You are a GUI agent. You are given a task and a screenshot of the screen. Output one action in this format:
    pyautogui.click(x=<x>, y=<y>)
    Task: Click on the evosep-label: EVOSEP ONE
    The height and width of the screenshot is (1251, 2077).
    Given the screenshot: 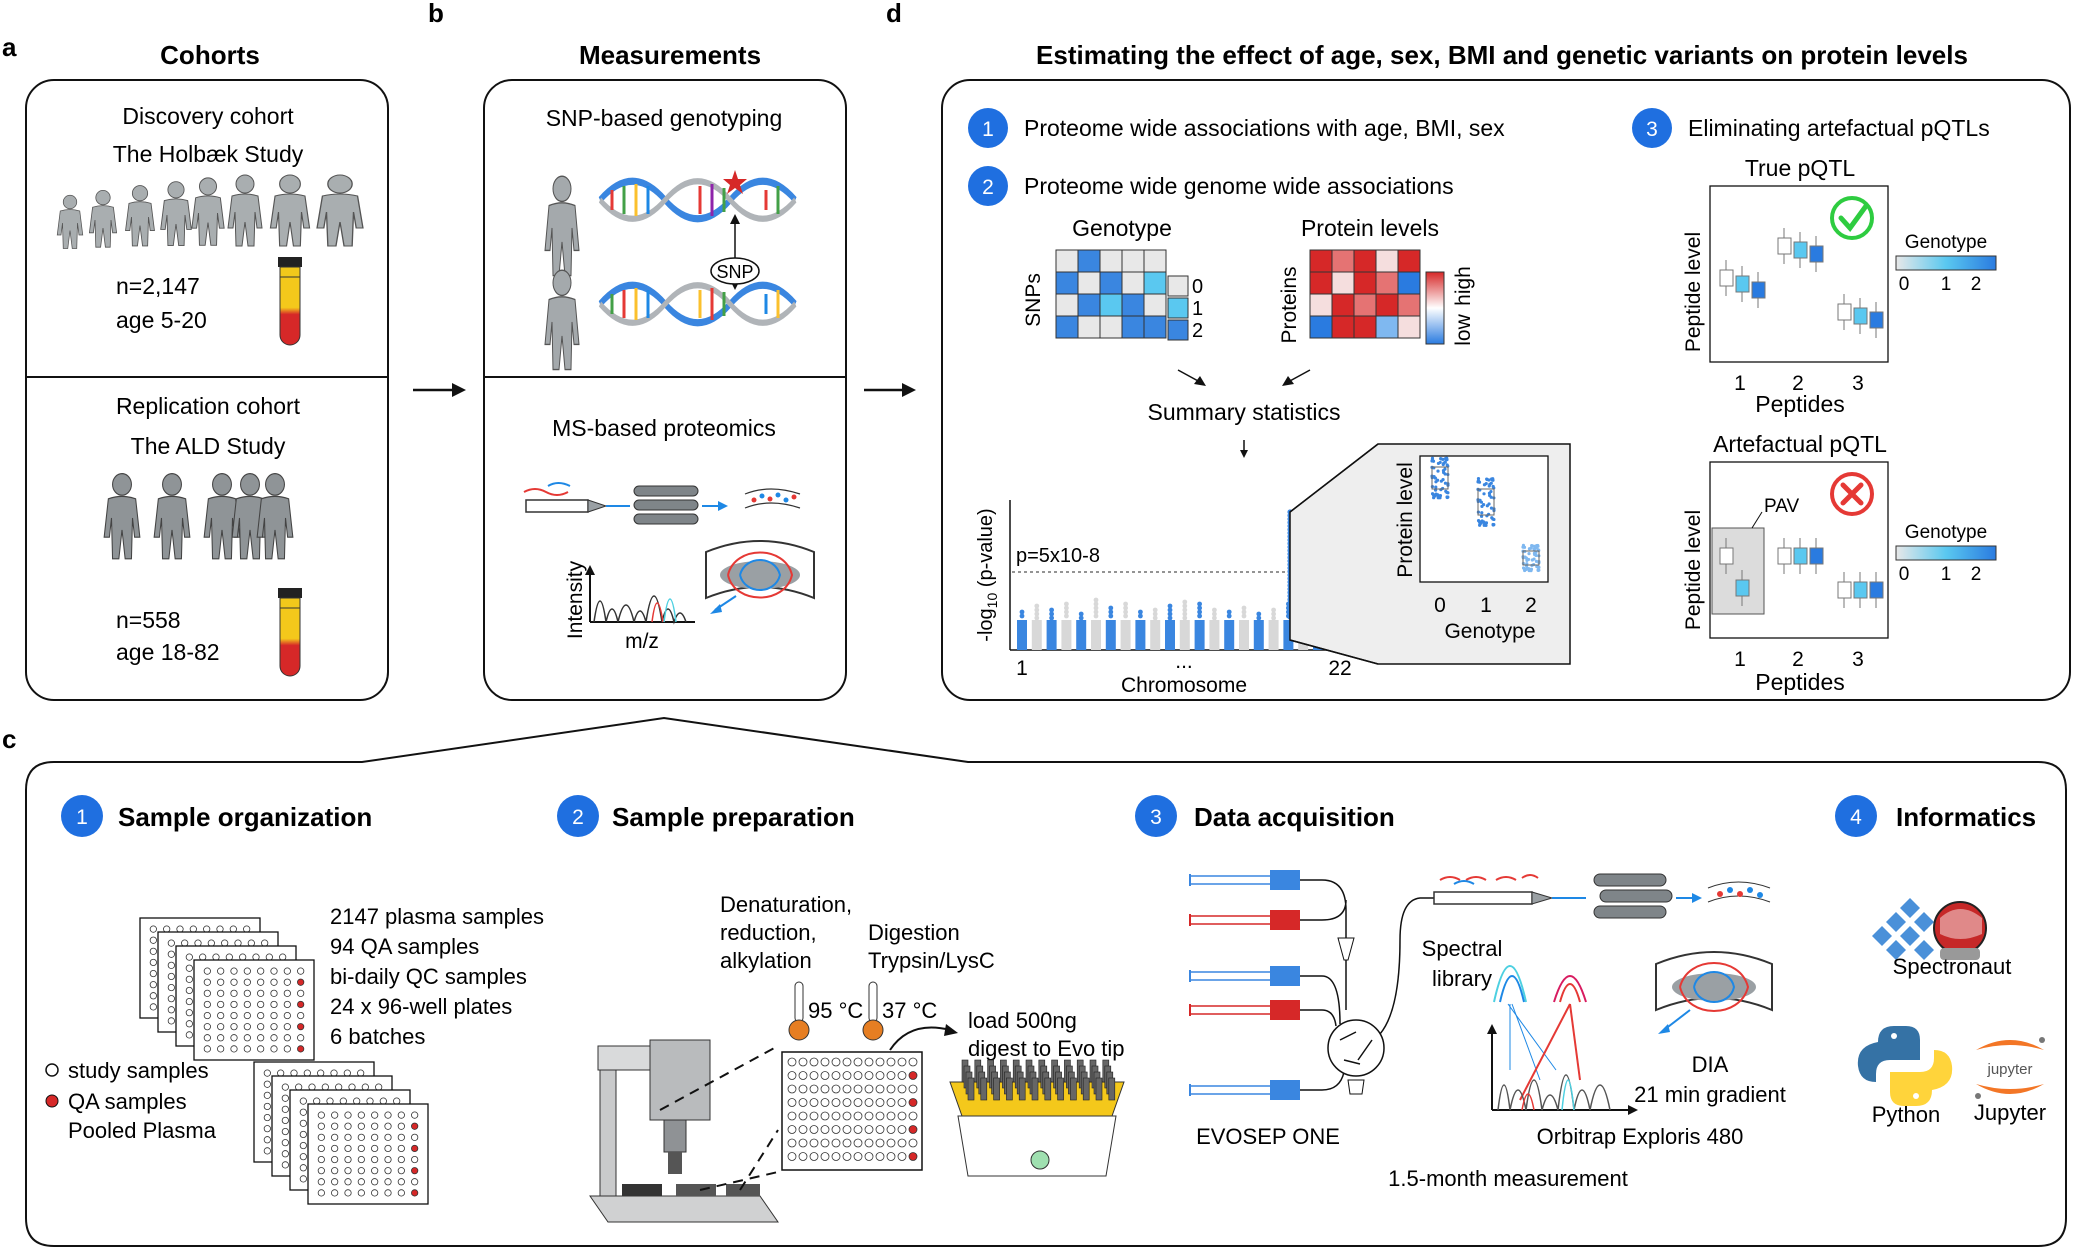 What is the action you would take?
    pyautogui.click(x=1268, y=1136)
    